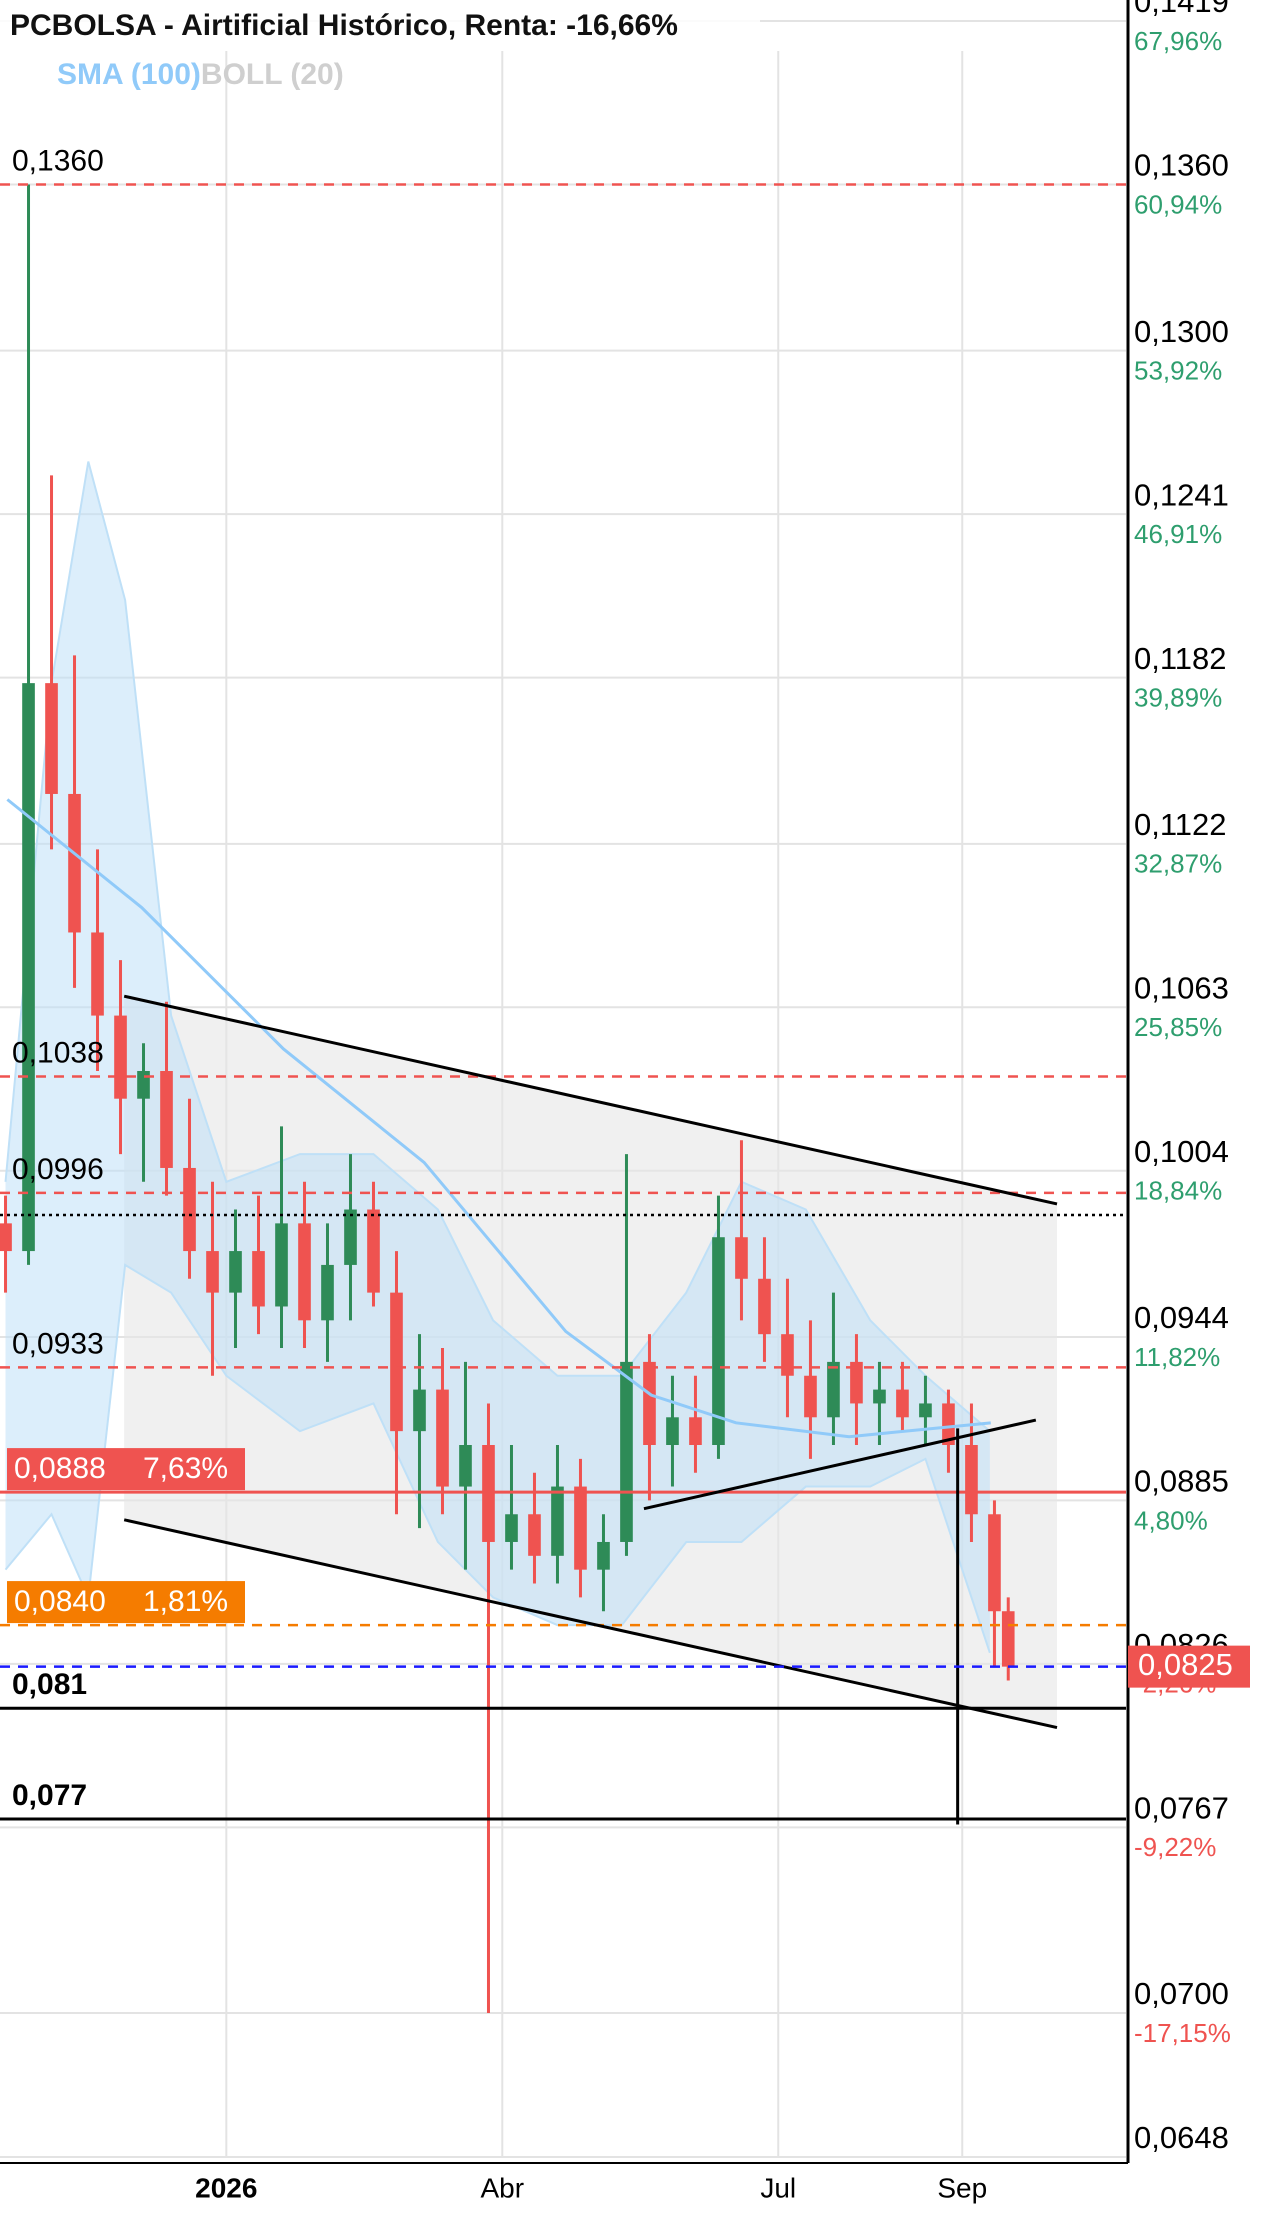  I want to click on level-label: 0,0996, so click(58, 1169).